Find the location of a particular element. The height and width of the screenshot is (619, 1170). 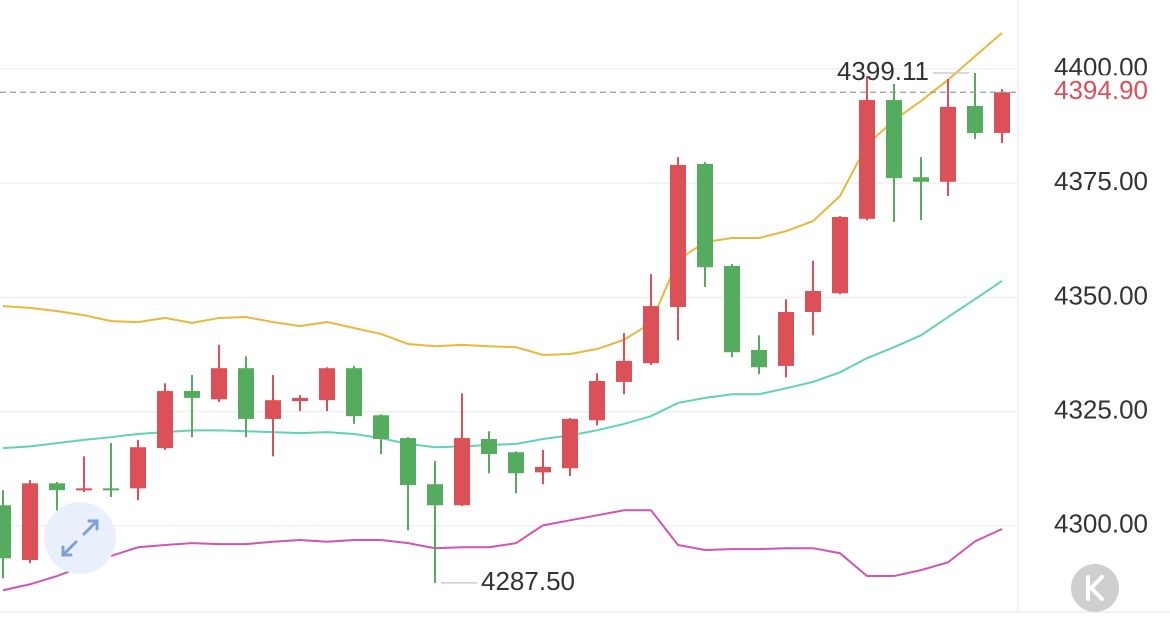

indicator-line is located at coordinates (502, 550).